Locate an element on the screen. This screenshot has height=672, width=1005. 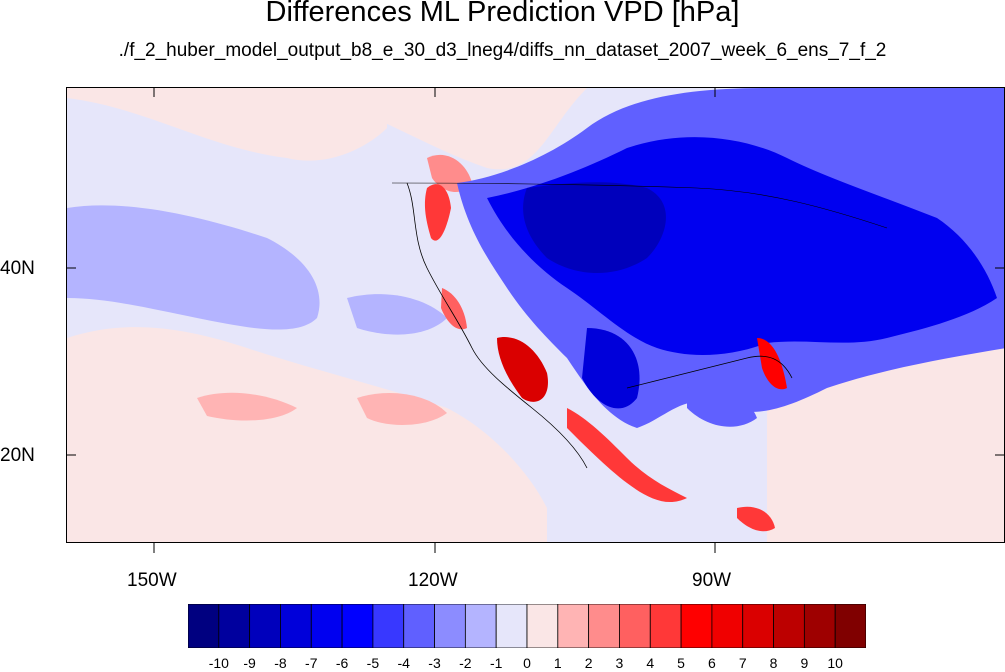
colorbar-tick-label: 7 is located at coordinates (742, 663).